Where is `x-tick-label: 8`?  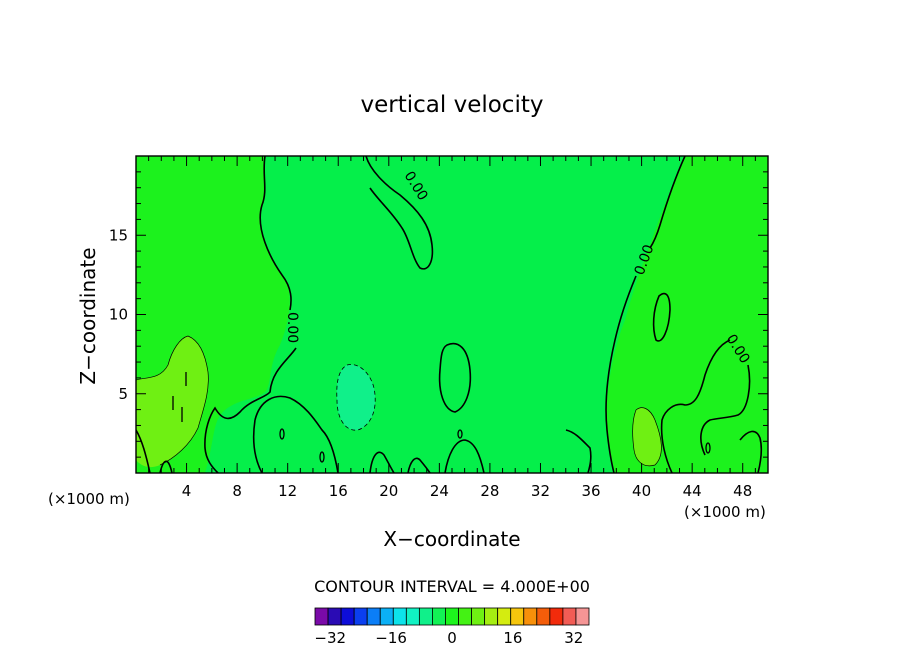 x-tick-label: 8 is located at coordinates (237, 491).